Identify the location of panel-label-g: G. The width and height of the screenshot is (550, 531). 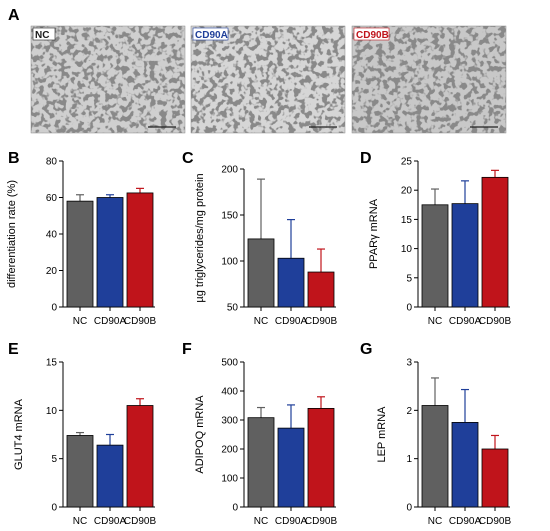
(366, 349).